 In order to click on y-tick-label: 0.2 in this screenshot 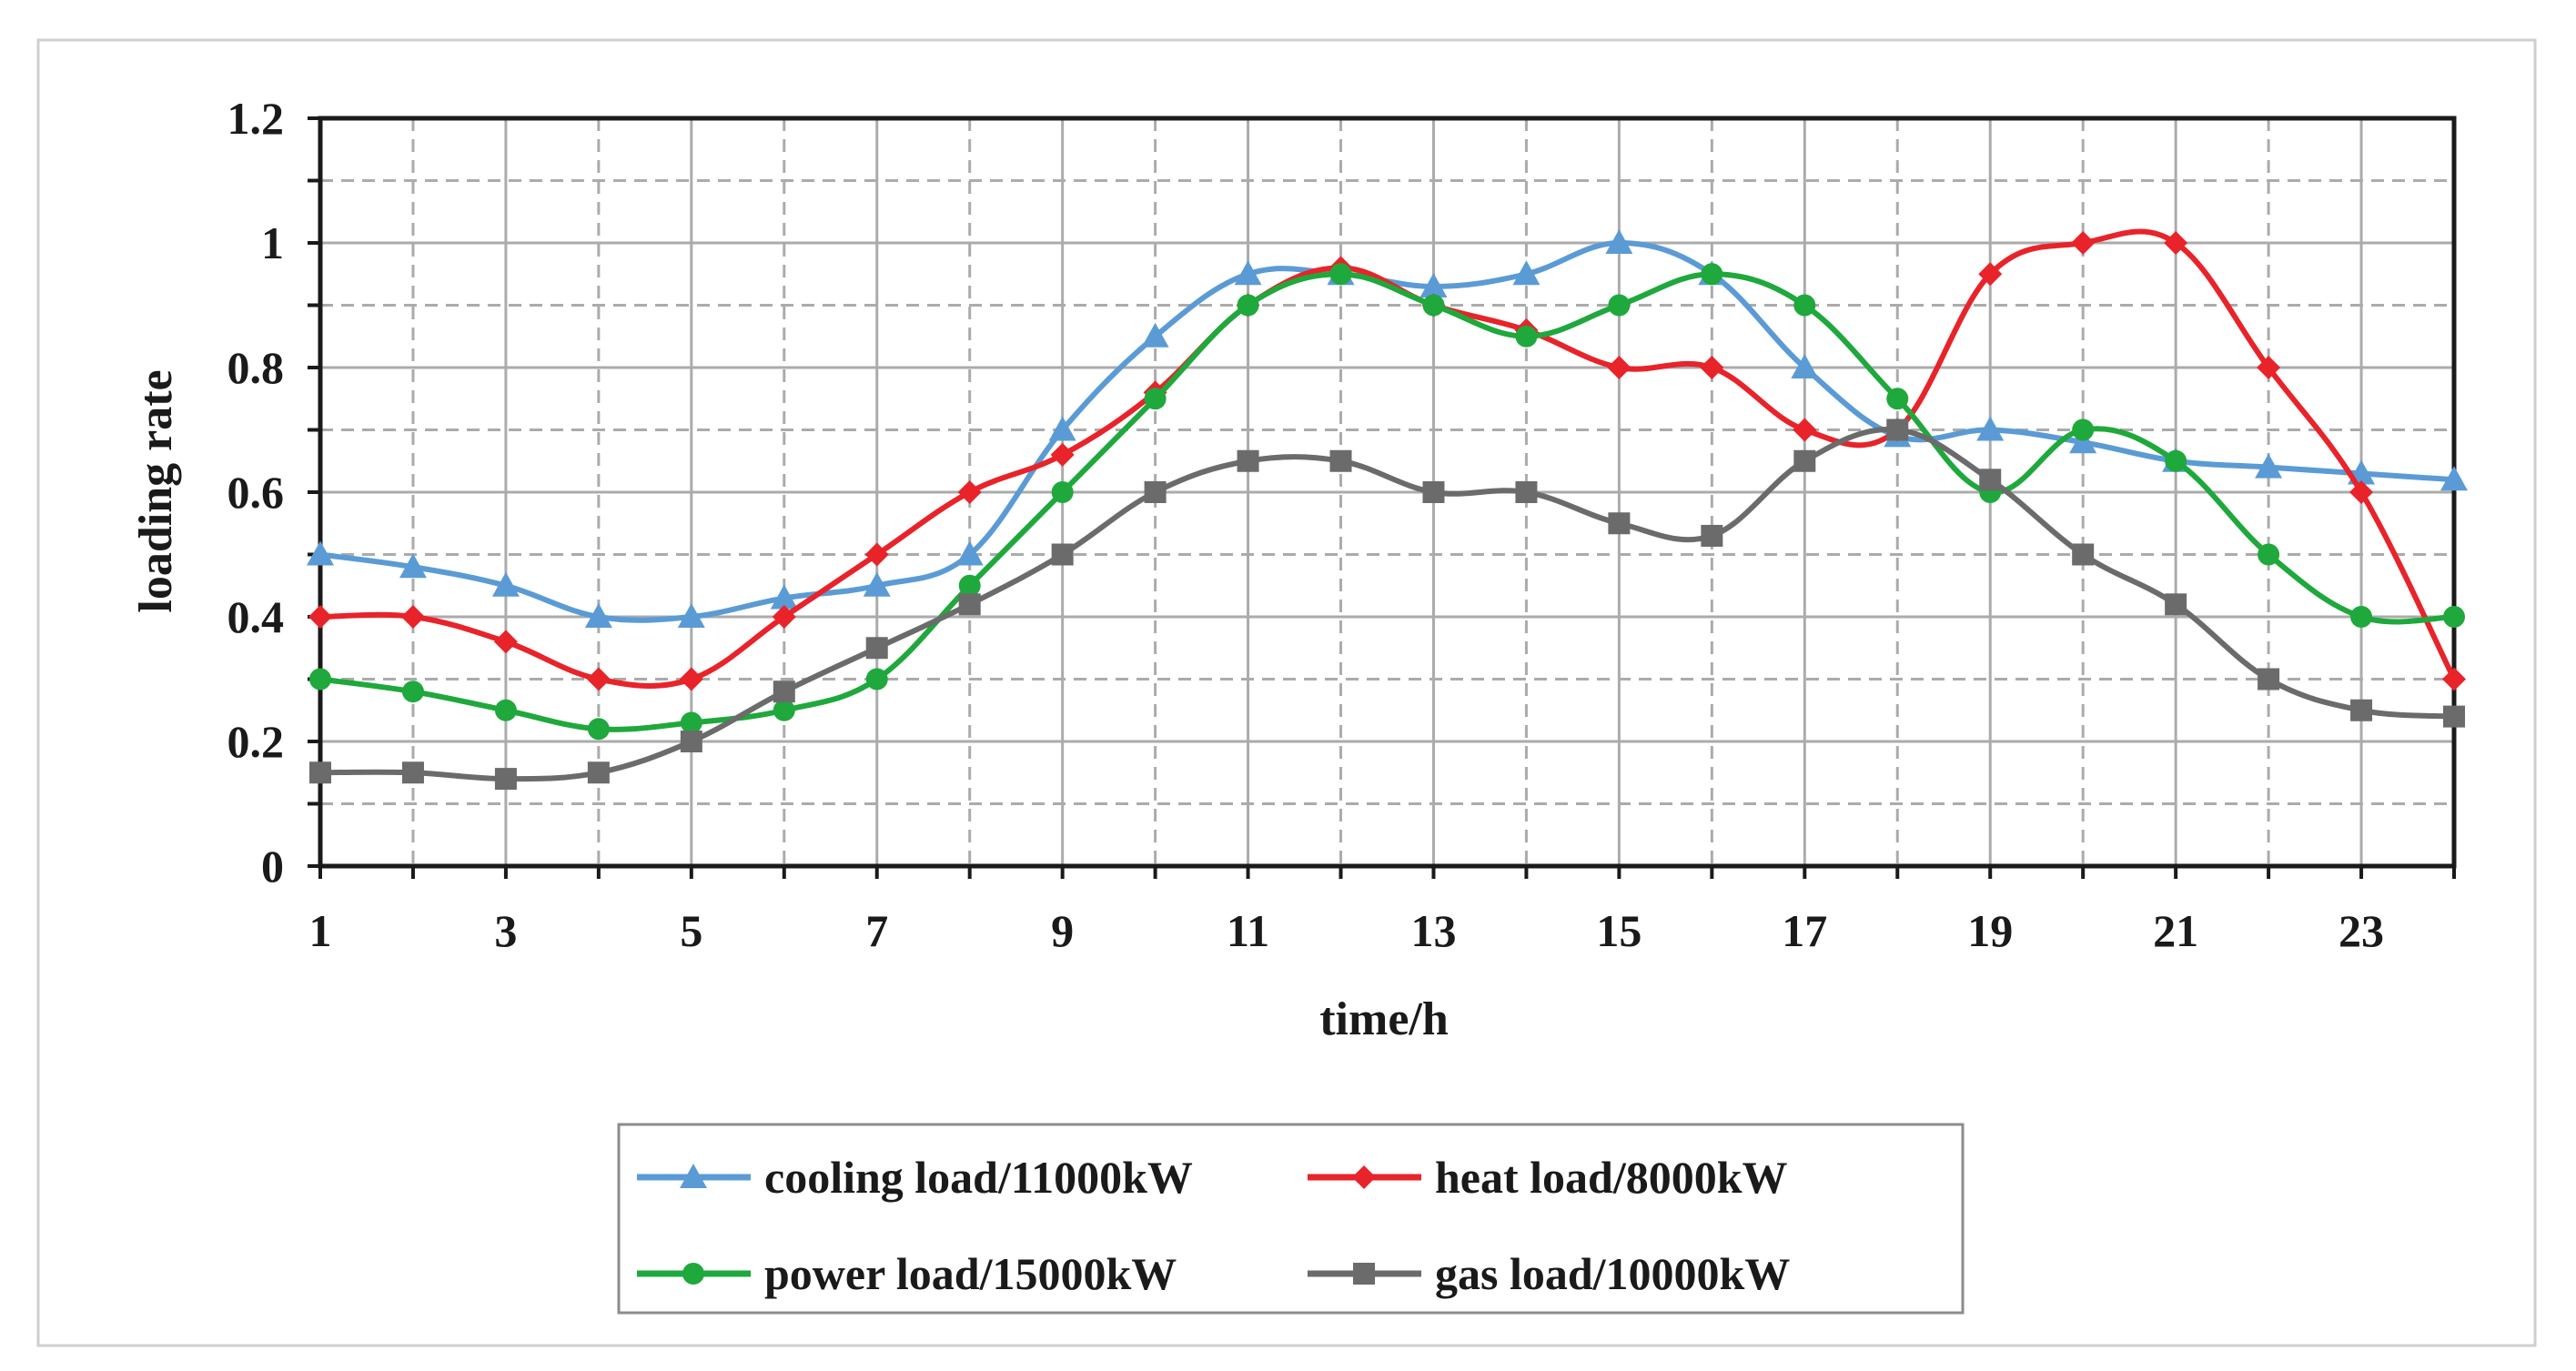, I will do `click(256, 741)`.